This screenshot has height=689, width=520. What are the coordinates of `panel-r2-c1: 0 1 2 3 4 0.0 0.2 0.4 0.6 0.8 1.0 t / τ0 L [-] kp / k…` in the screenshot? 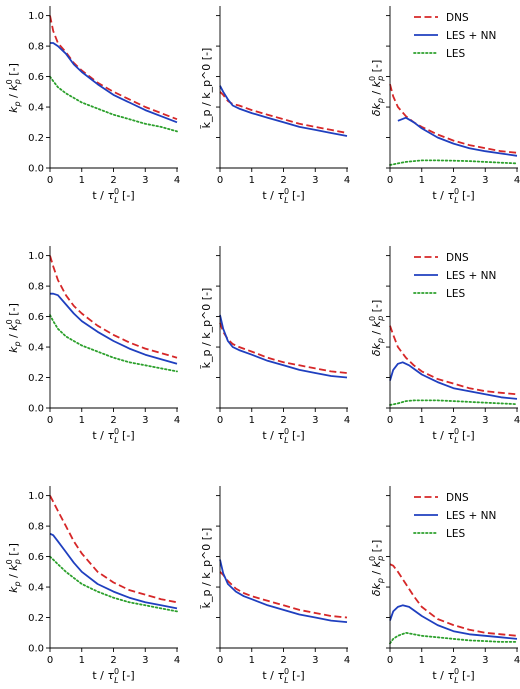 It's located at (92, 345).